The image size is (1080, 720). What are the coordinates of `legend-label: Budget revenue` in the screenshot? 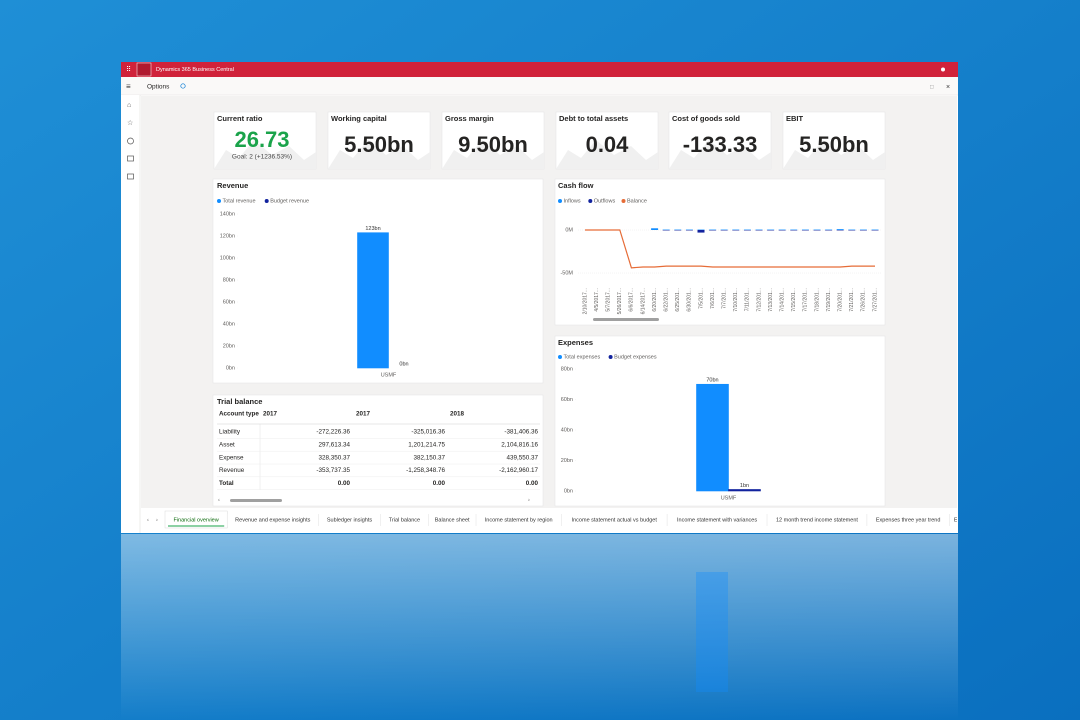 It's located at (289, 201).